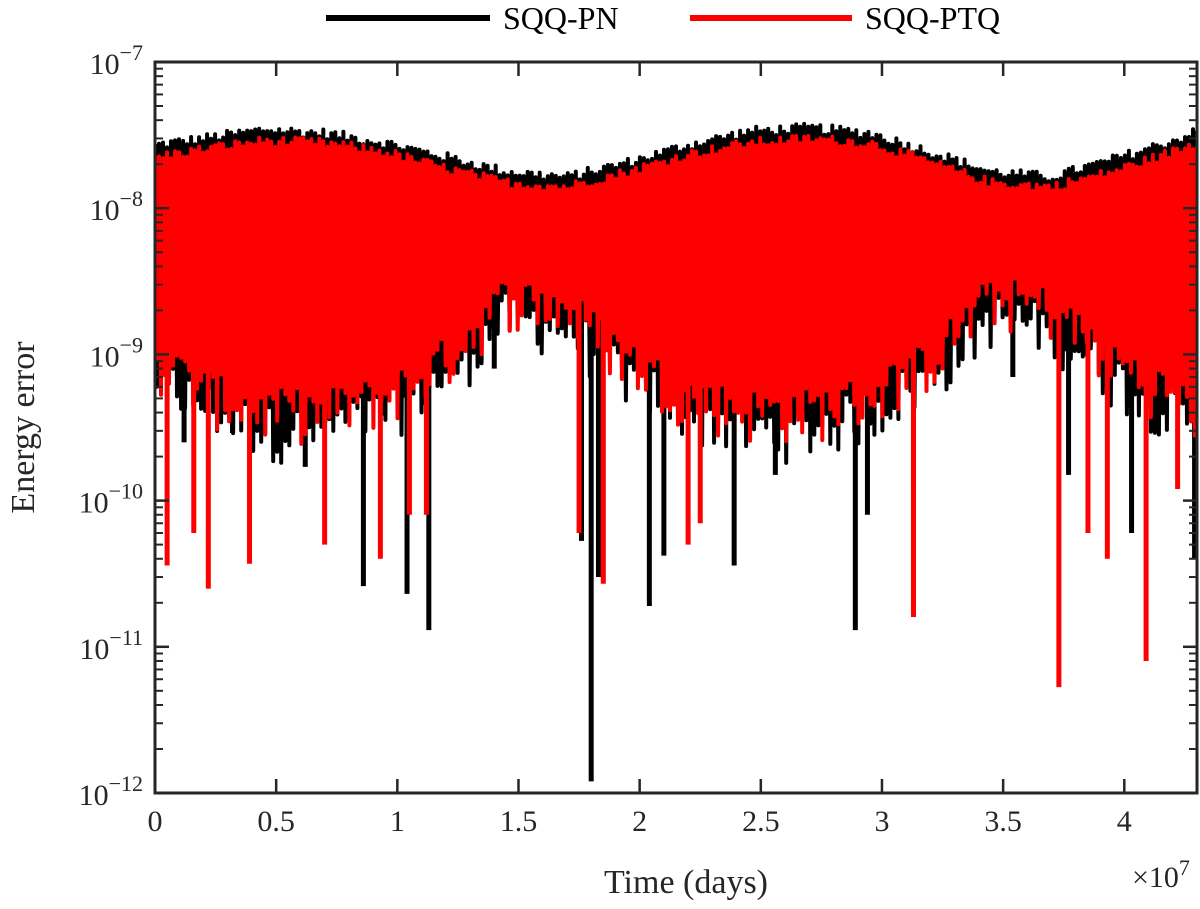 This screenshot has height=909, width=1200. What do you see at coordinates (639, 821) in the screenshot?
I see `x-tick-label: 2` at bounding box center [639, 821].